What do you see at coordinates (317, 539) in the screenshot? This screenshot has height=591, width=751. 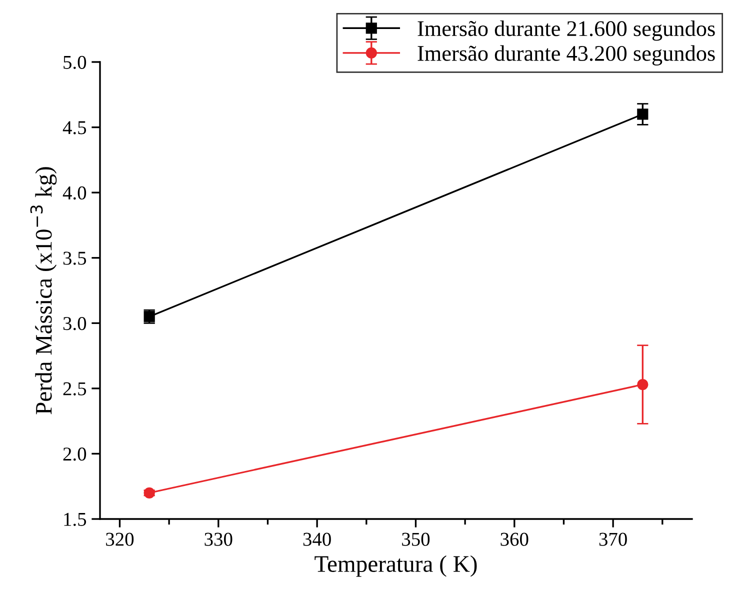 I see `x-tick-label: 340` at bounding box center [317, 539].